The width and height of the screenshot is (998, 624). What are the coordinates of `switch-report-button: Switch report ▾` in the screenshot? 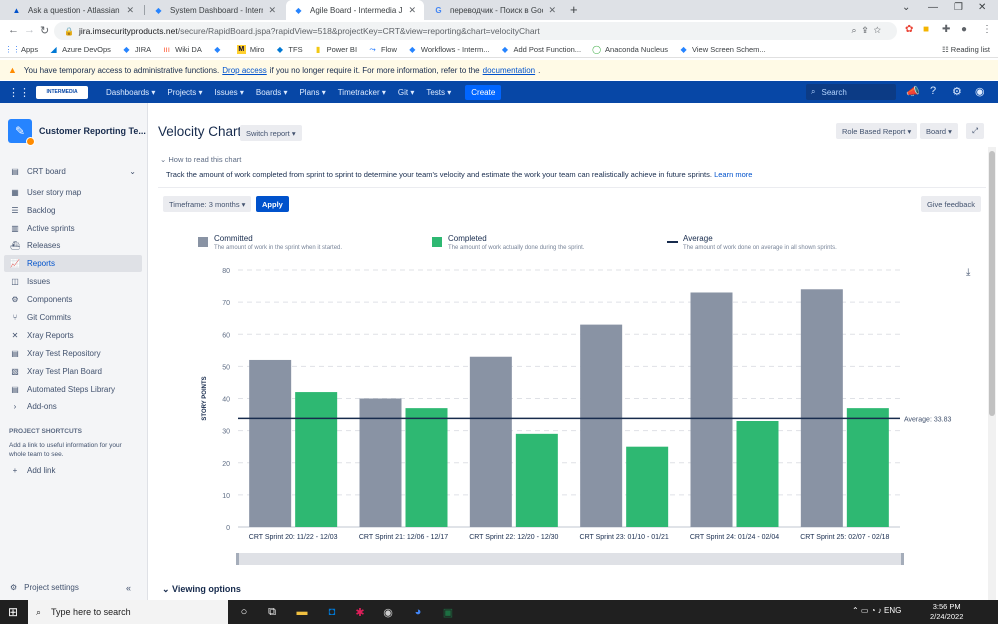 It's located at (271, 133).